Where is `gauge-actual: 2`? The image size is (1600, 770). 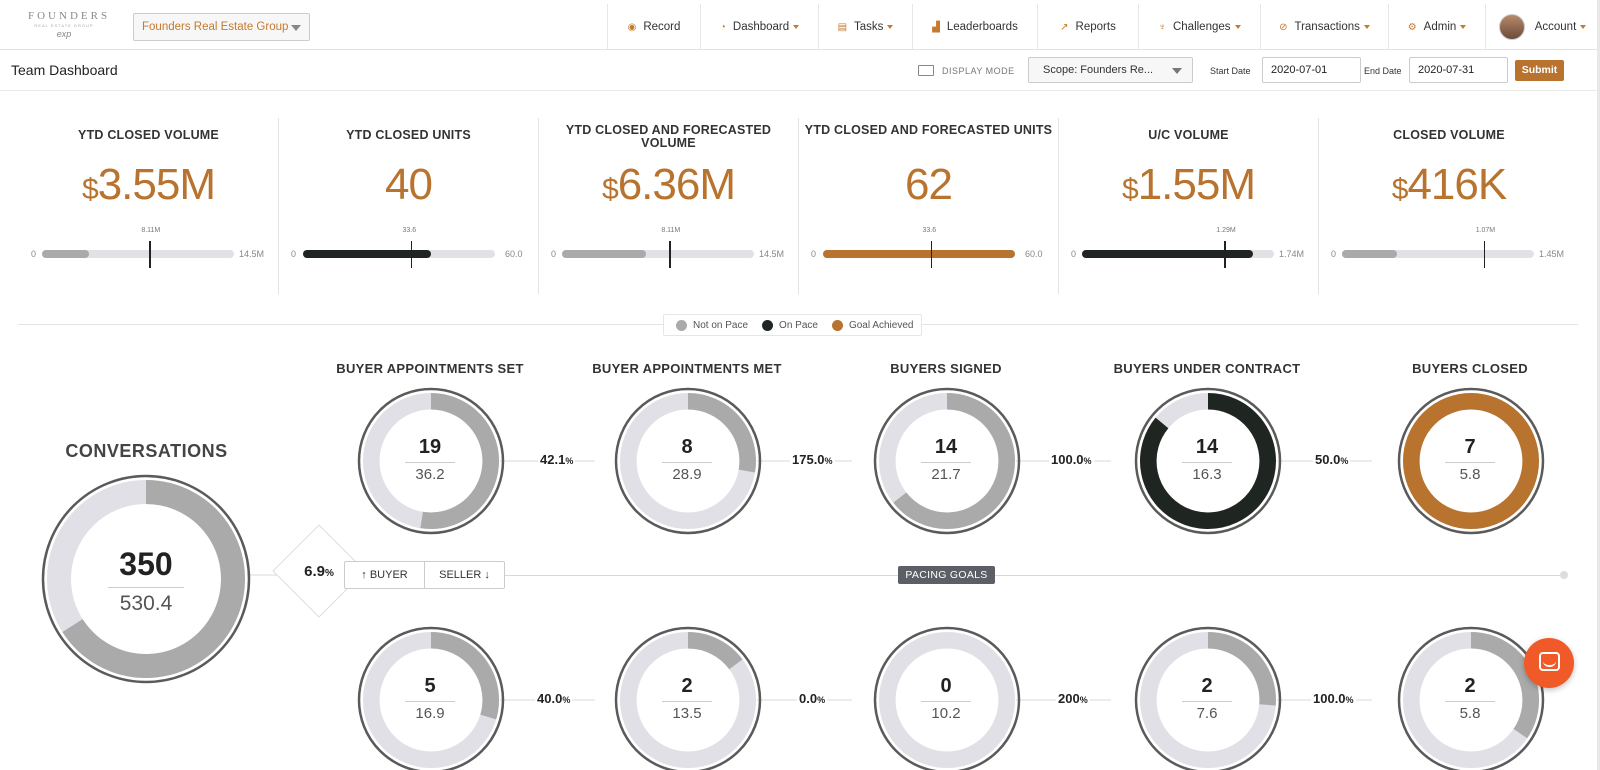
gauge-actual: 2 is located at coordinates (687, 686).